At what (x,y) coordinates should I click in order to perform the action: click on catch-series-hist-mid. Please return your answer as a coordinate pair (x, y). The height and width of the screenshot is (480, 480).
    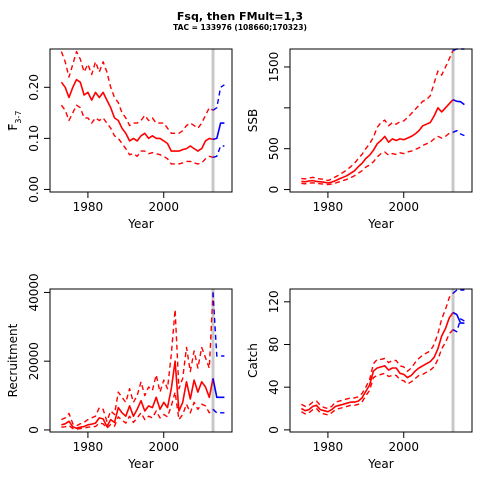
    Looking at the image, I should click on (377, 362).